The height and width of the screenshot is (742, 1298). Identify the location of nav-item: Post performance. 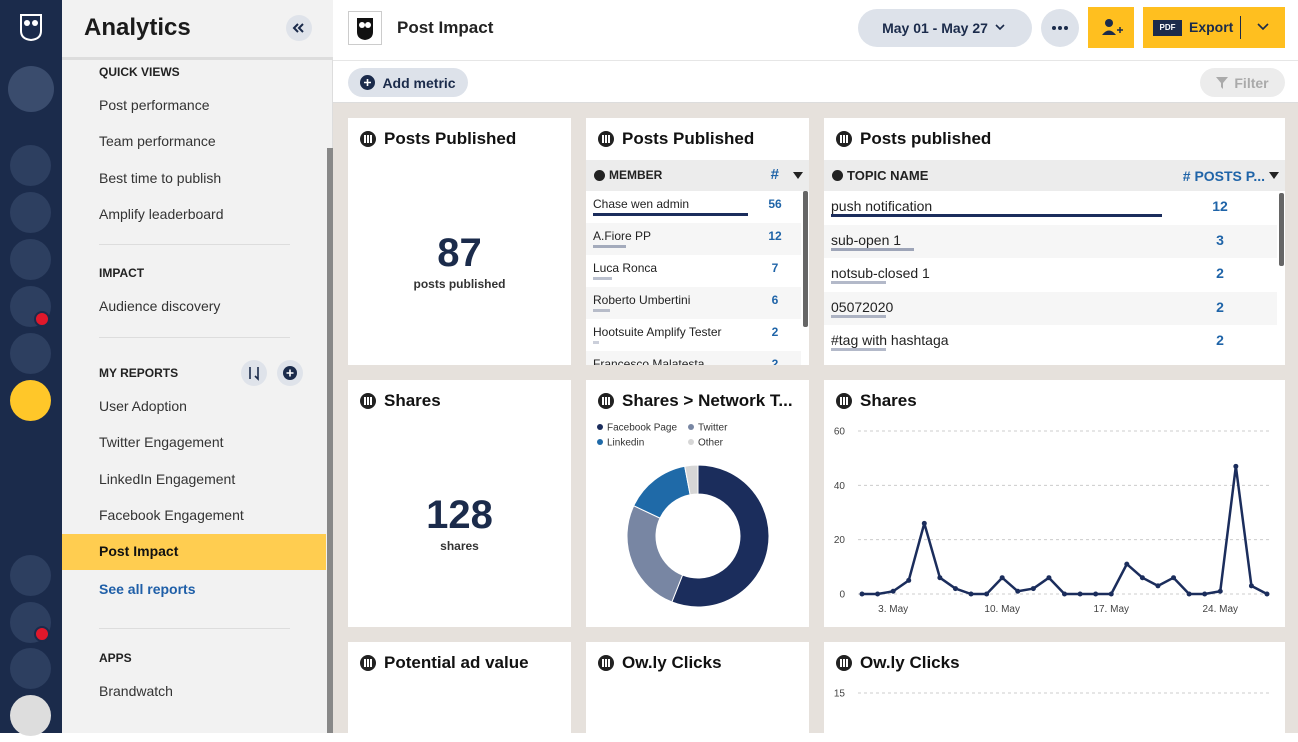
(154, 105).